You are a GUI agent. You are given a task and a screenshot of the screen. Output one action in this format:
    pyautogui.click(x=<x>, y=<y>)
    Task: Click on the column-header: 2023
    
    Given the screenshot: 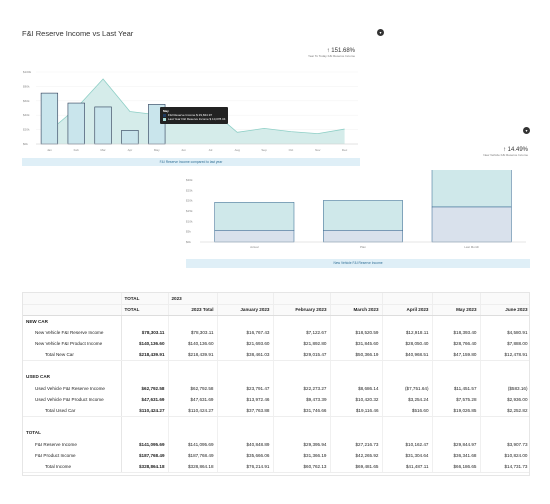 What is the action you would take?
    pyautogui.click(x=193, y=299)
    